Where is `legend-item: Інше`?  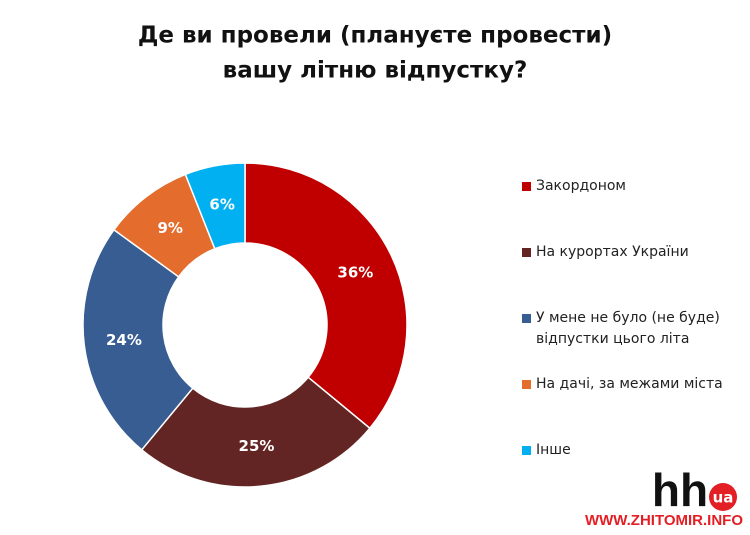 legend-item: Інше is located at coordinates (631, 450).